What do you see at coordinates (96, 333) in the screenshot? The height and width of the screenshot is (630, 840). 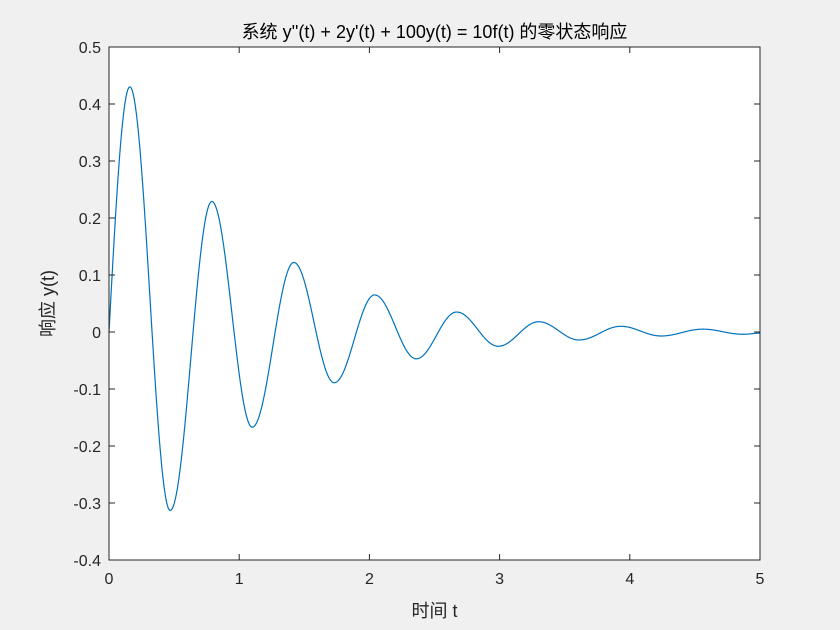 I see `y-tick-label: 0` at bounding box center [96, 333].